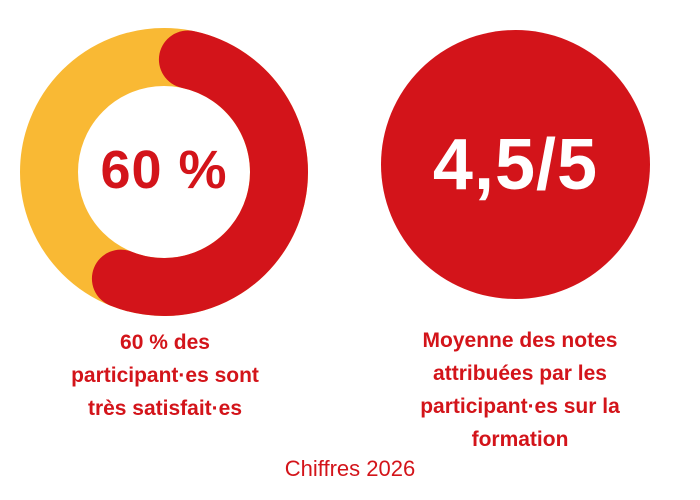  Describe the element at coordinates (520, 439) in the screenshot. I see `caption-line: formation` at that location.